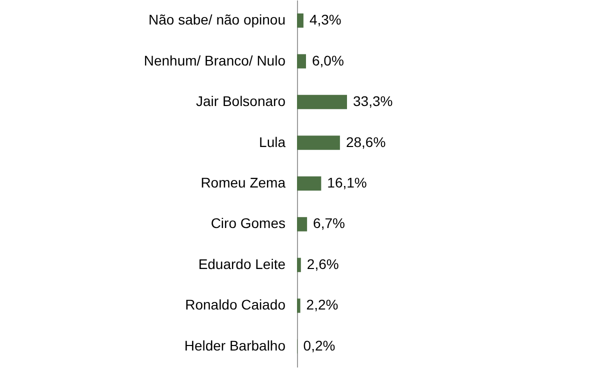  Describe the element at coordinates (241, 101) in the screenshot. I see `y-tick-label: Jair Bolsonaro` at that location.